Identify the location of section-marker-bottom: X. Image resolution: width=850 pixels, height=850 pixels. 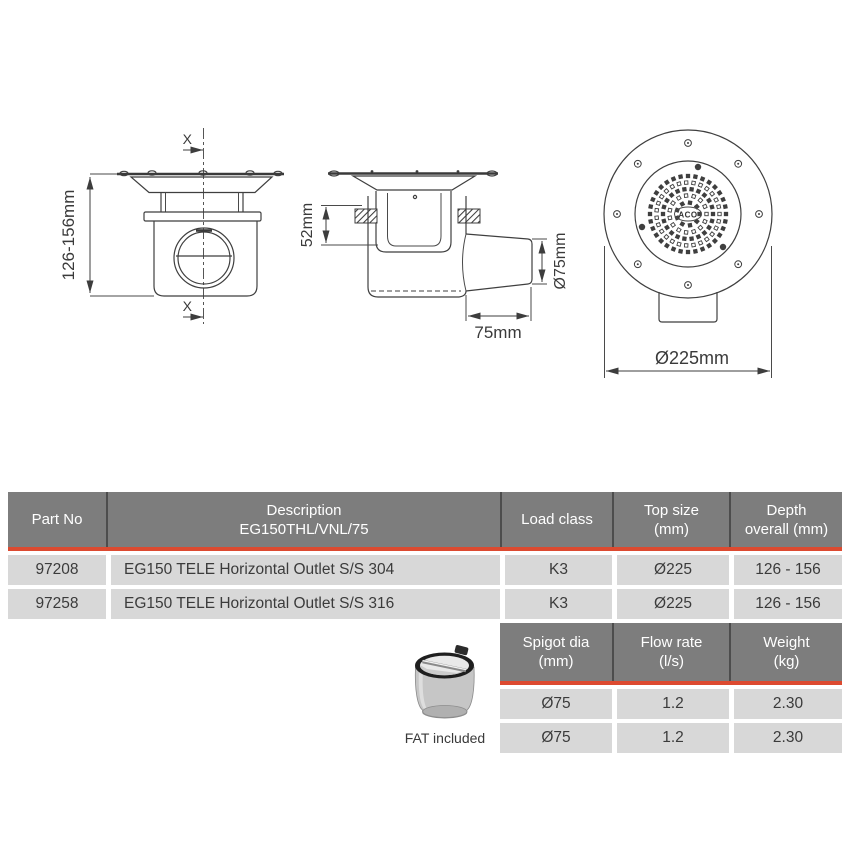
(188, 306).